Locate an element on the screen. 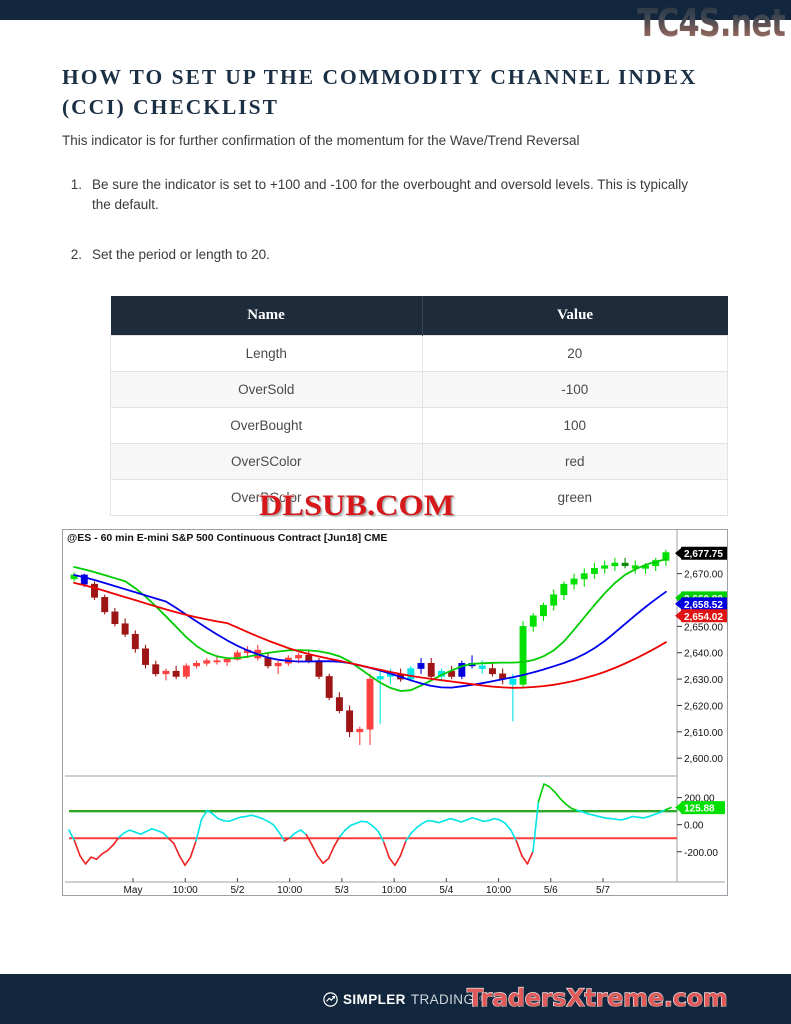 The height and width of the screenshot is (1024, 791). x-tick-label: 5/3 is located at coordinates (342, 890).